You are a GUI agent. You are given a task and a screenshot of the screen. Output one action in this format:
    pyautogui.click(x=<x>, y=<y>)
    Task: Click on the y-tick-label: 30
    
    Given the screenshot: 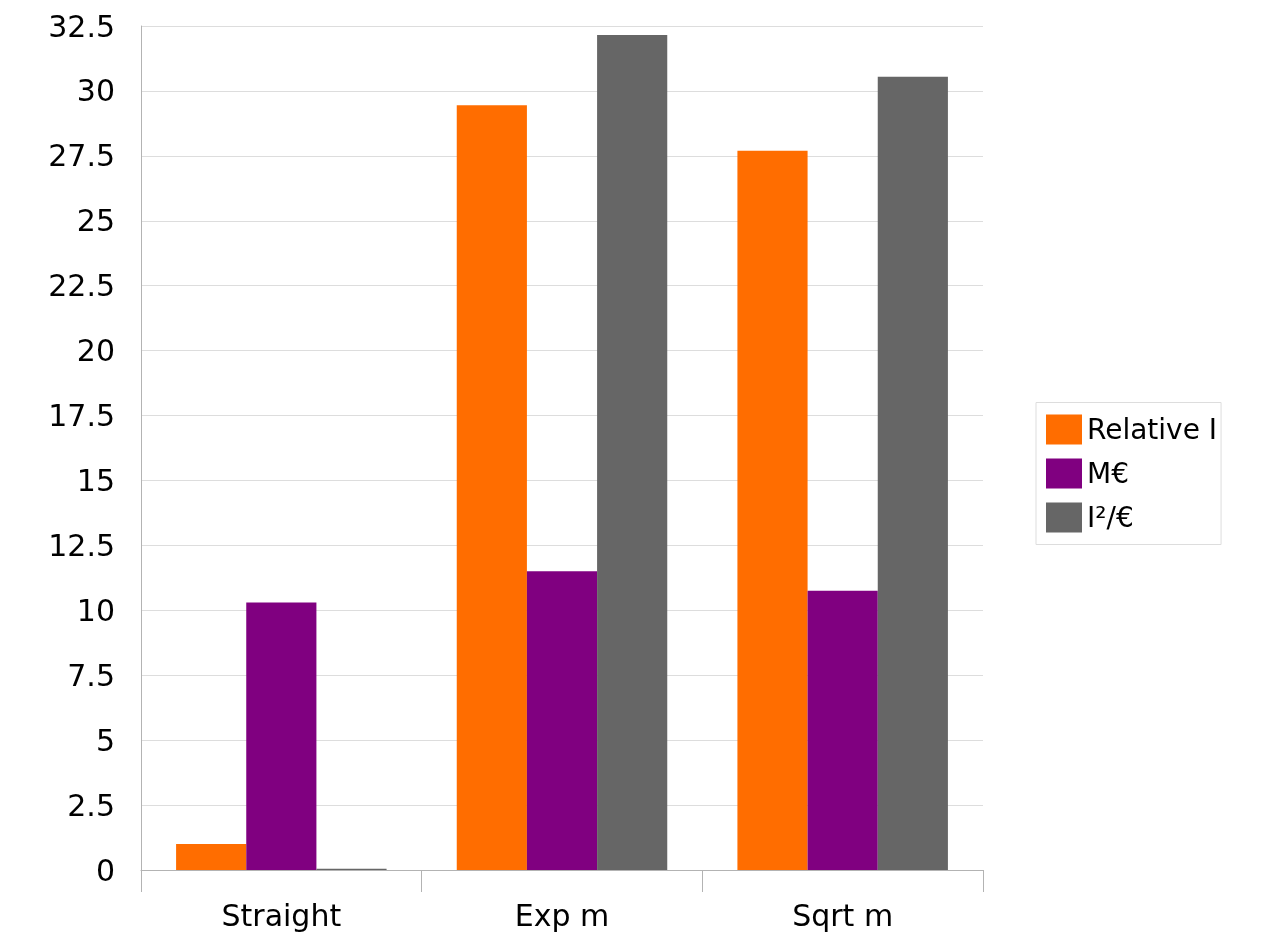 What is the action you would take?
    pyautogui.click(x=95, y=91)
    